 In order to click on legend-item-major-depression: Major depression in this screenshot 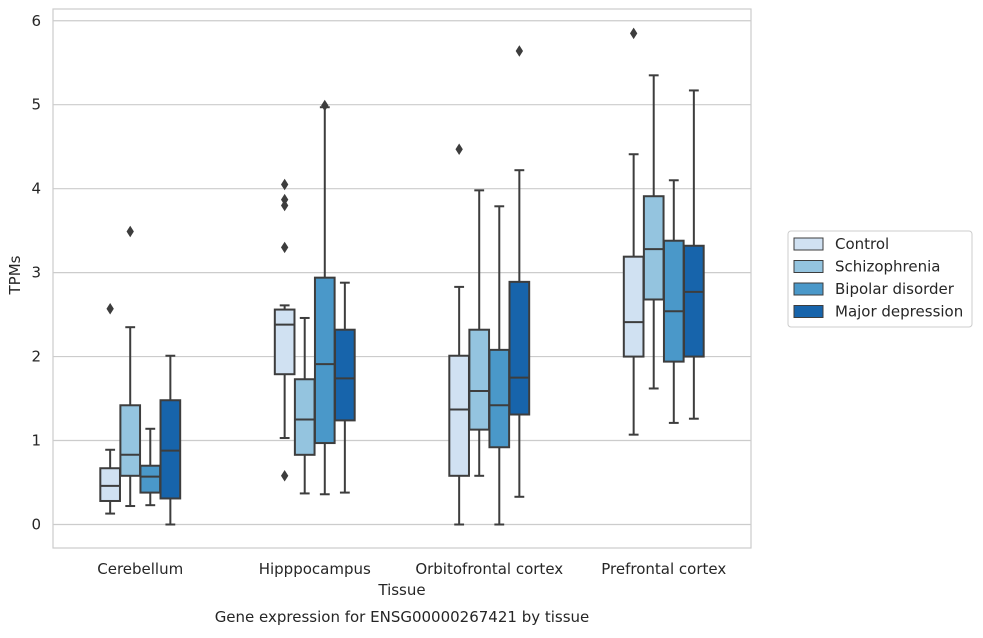, I will do `click(878, 312)`.